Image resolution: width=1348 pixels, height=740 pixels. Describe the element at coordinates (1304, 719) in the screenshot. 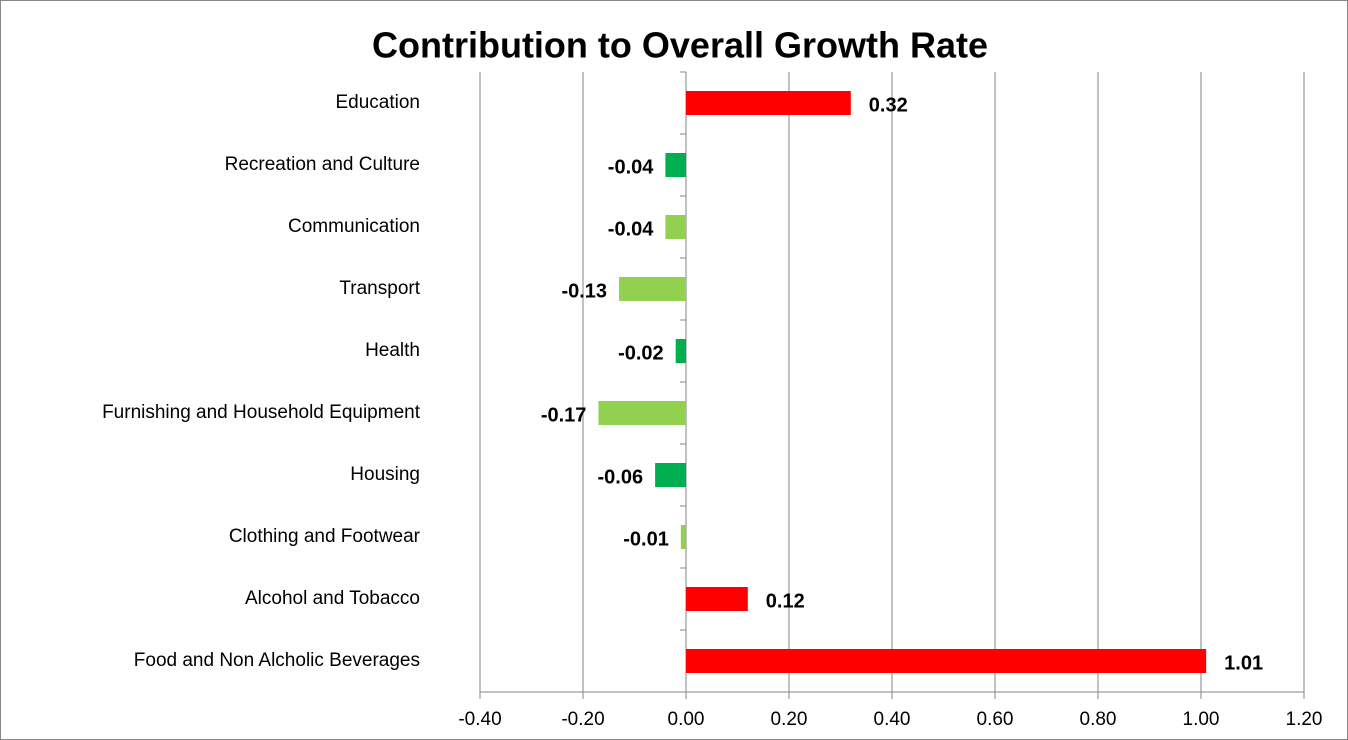

I see `x-tick-label: 1.20` at that location.